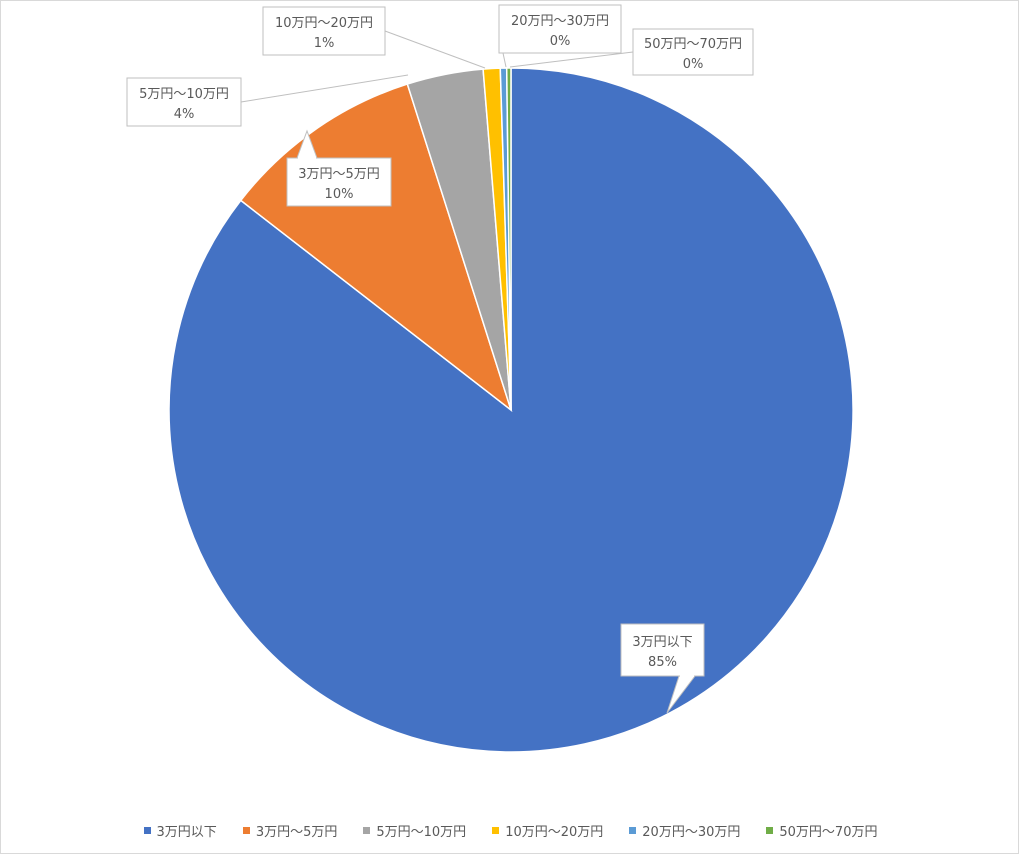 The width and height of the screenshot is (1019, 855). What do you see at coordinates (662, 662) in the screenshot?
I see `label-percent: 85%` at bounding box center [662, 662].